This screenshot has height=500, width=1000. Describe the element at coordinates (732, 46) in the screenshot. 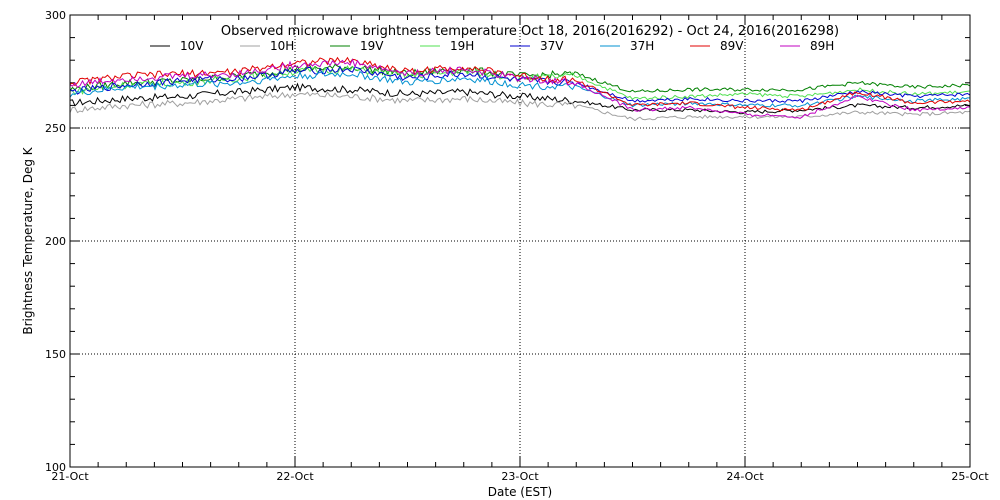

I see `legend-label-89v: 89V` at that location.